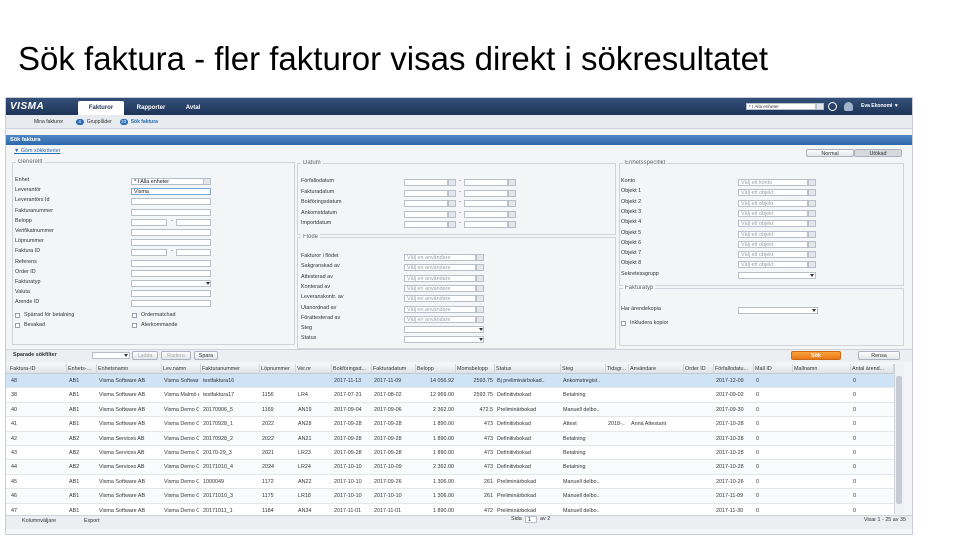  Describe the element at coordinates (822, 369) in the screenshot. I see `column-header: Mallnamn` at that location.